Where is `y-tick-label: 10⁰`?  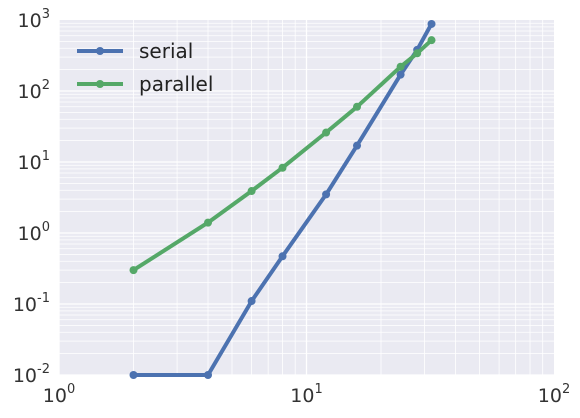
y-tick-label: 10⁰ is located at coordinates (34, 232).